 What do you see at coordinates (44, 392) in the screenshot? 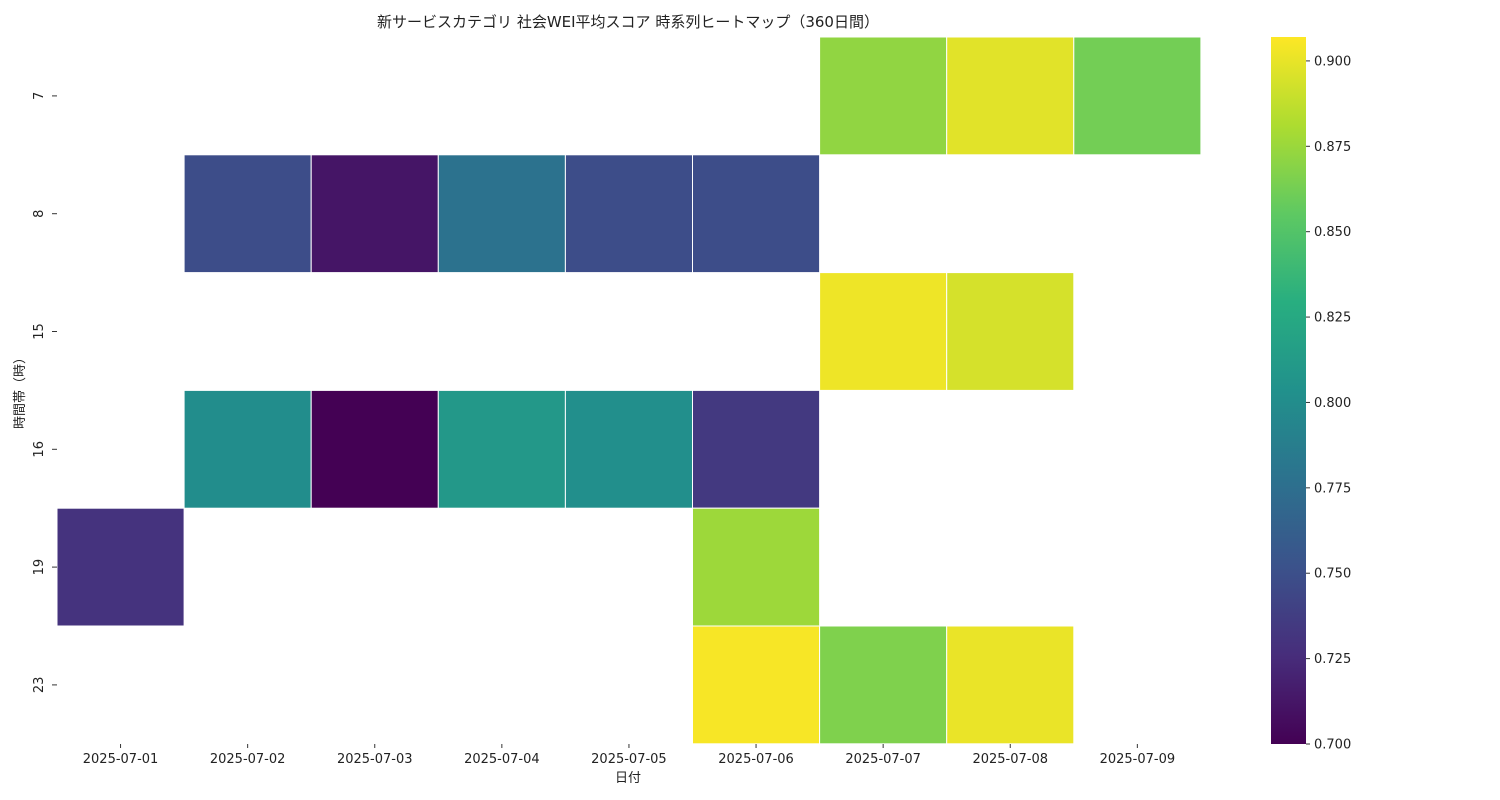
I see `y-axis-ticks: 7 8 15 16 19 23` at bounding box center [44, 392].